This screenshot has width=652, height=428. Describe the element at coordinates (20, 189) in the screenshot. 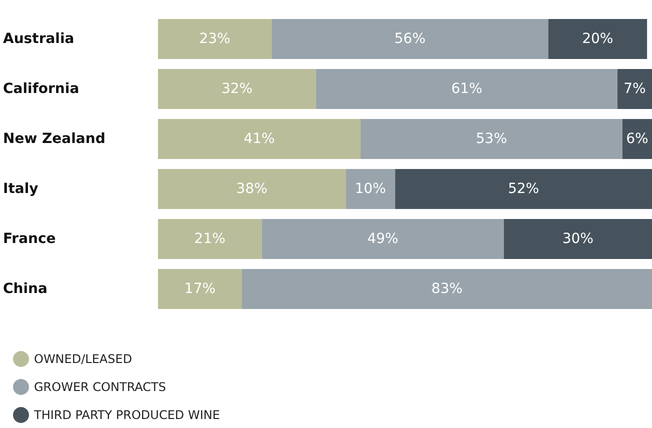

I see `y-tick-label: Italy` at that location.